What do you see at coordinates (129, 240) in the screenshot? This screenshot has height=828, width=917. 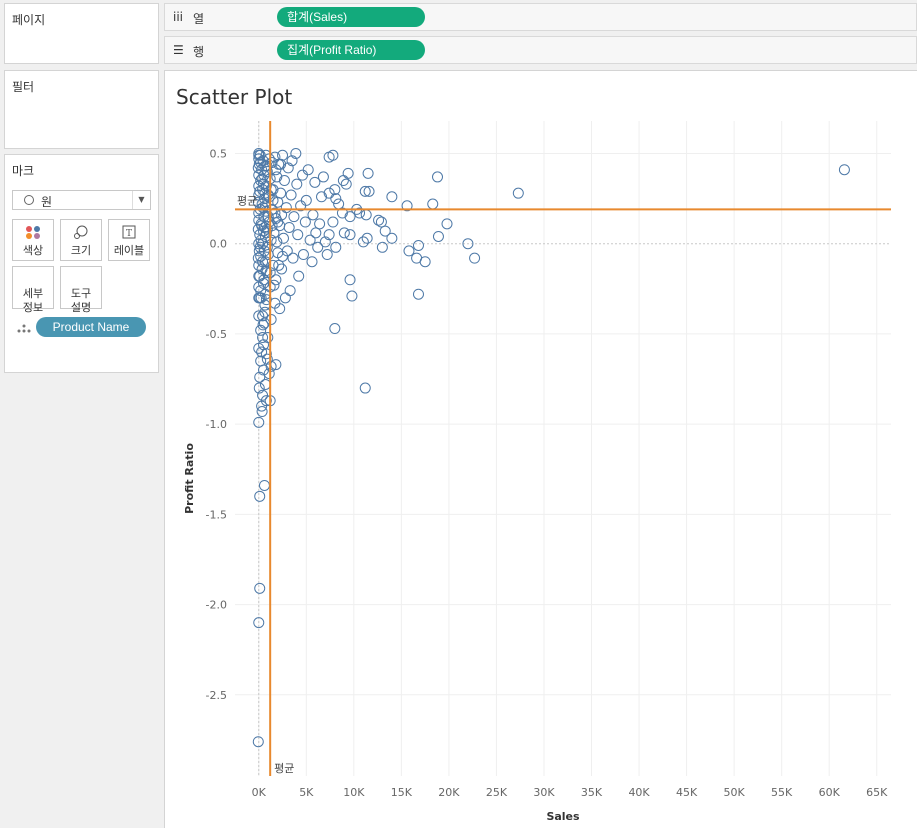 I see `label-button: T 레이블` at bounding box center [129, 240].